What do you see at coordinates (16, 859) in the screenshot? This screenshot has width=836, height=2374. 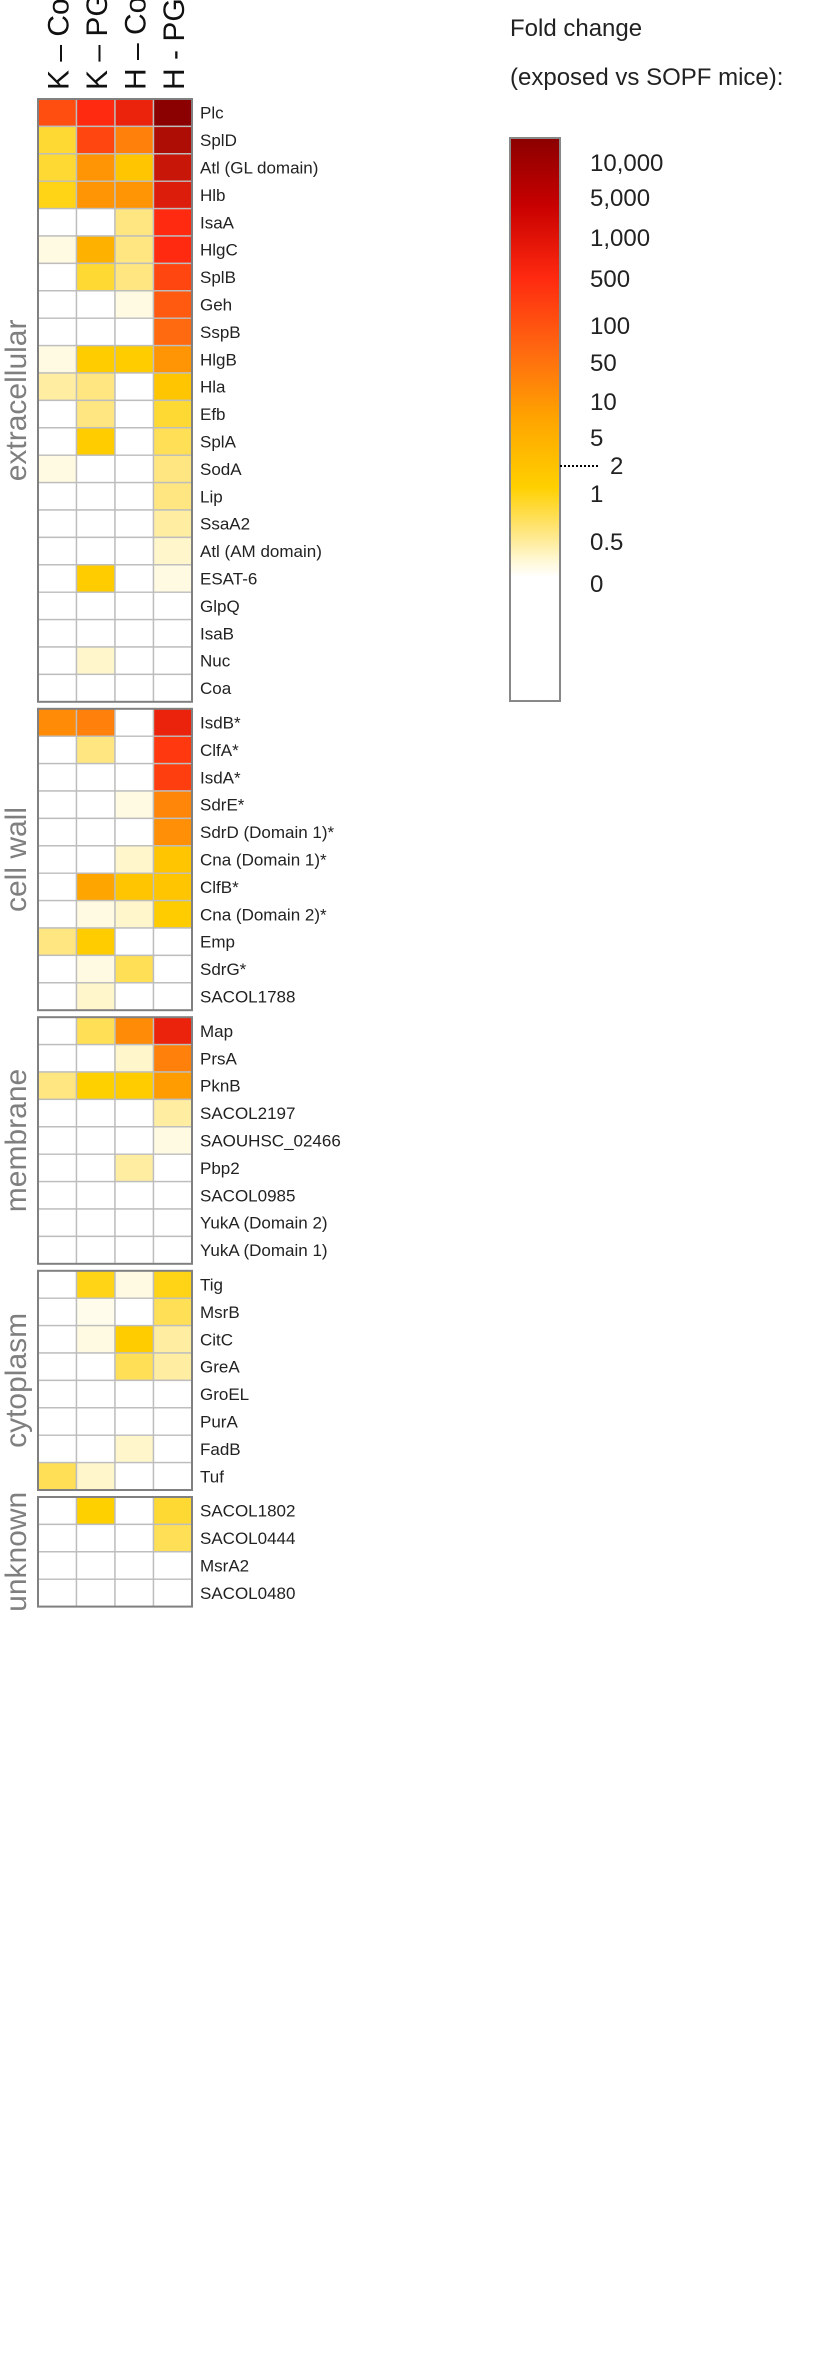 I see `group-label: cell wall` at bounding box center [16, 859].